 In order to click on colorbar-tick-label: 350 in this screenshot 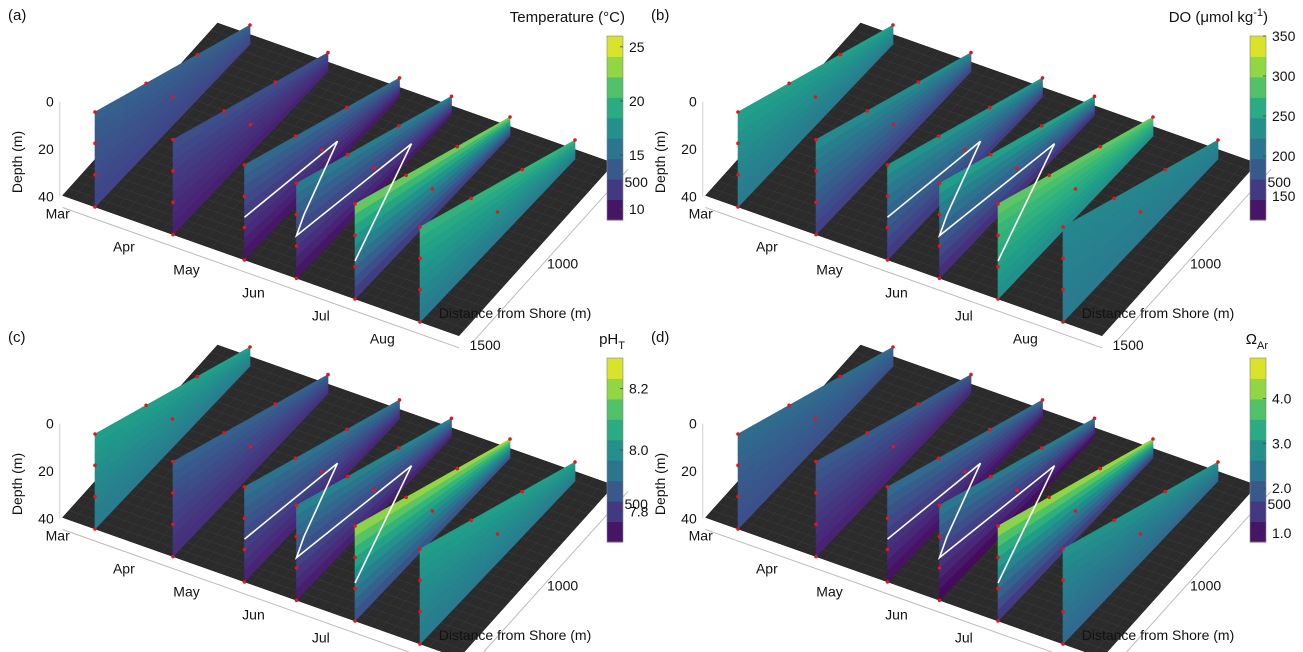, I will do `click(1284, 36)`.